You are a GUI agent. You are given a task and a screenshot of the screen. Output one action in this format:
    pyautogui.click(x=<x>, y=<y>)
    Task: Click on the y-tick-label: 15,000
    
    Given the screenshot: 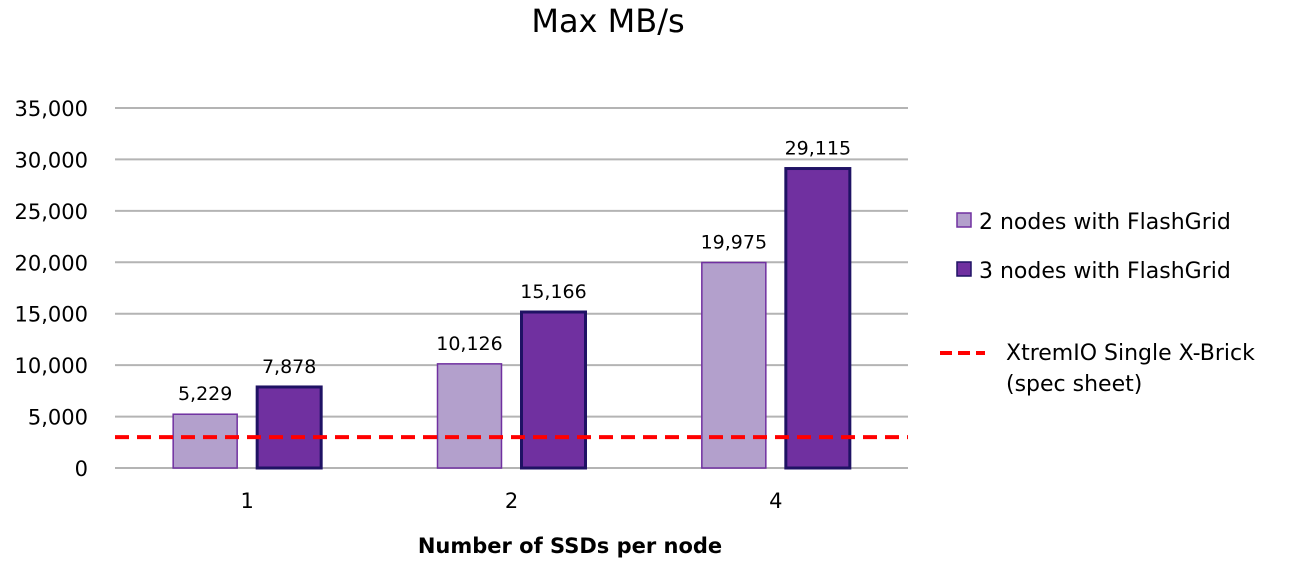 What is the action you would take?
    pyautogui.click(x=51, y=315)
    